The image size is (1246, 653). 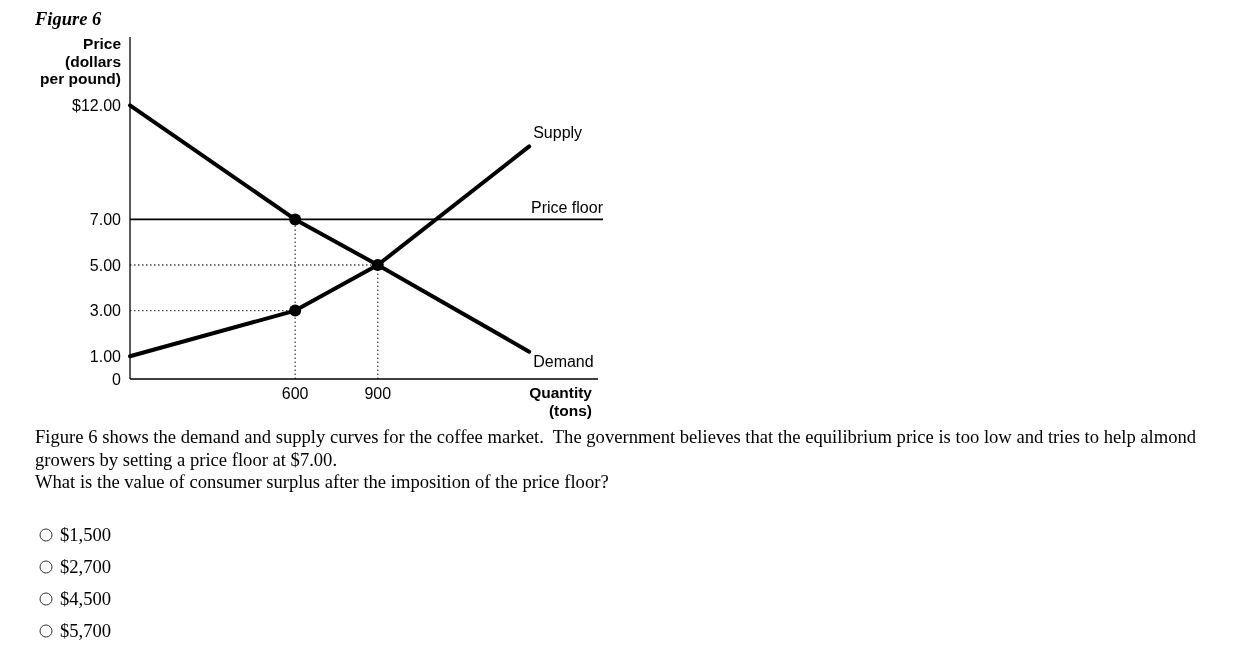 I want to click on caption: Figure 6 shows the demand and supply curves for the coffee market. The government believes that the equilibrium price is too low and tries to help almond growers by setting a price floor at $7.00., so click(x=616, y=448).